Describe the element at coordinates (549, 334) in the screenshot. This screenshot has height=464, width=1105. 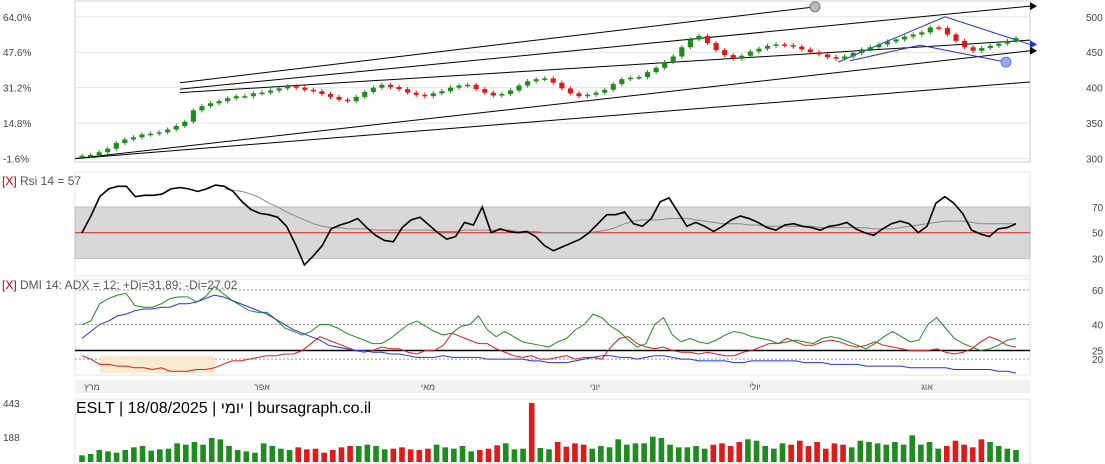
I see `adx-line` at that location.